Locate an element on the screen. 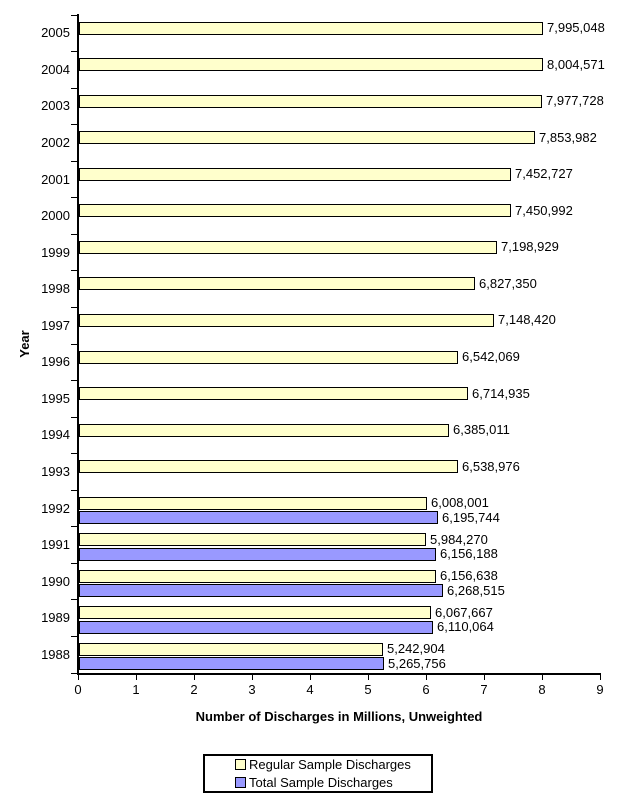  bar-regular-1994 is located at coordinates (264, 430).